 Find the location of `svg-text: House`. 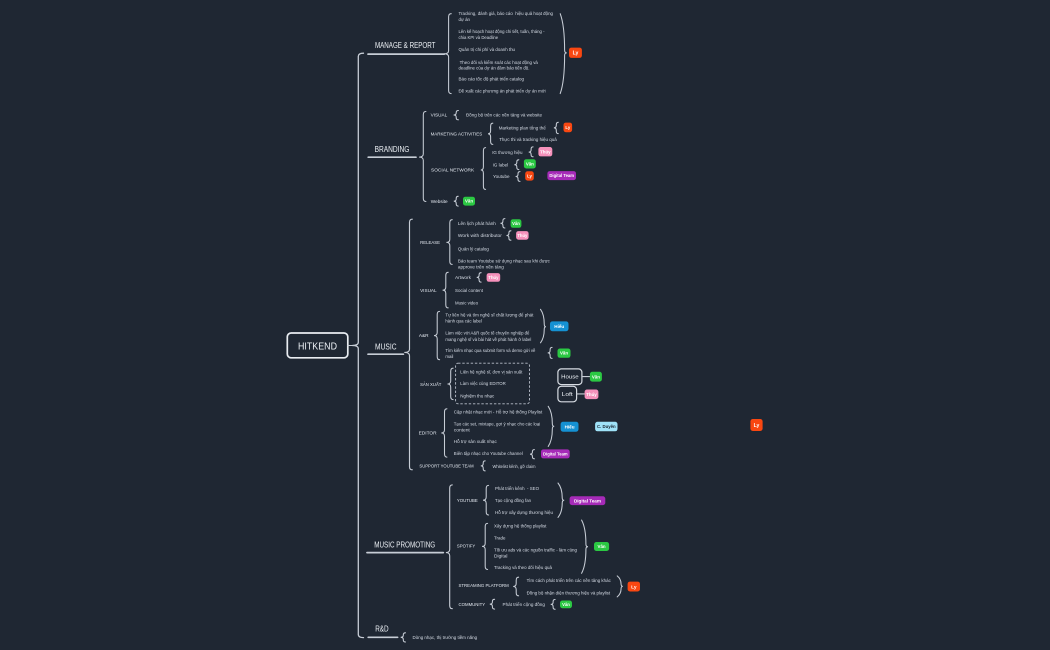

svg-text: House is located at coordinates (570, 378).